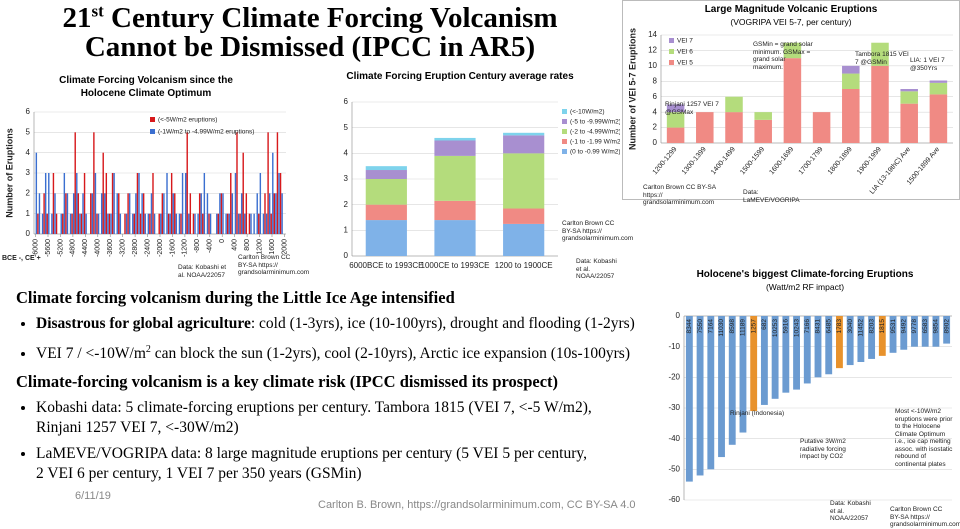 This screenshot has height=529, width=960. What do you see at coordinates (771, 196) in the screenshot?
I see `annotation: Data: LaMEVE/VOGRIPA` at bounding box center [771, 196].